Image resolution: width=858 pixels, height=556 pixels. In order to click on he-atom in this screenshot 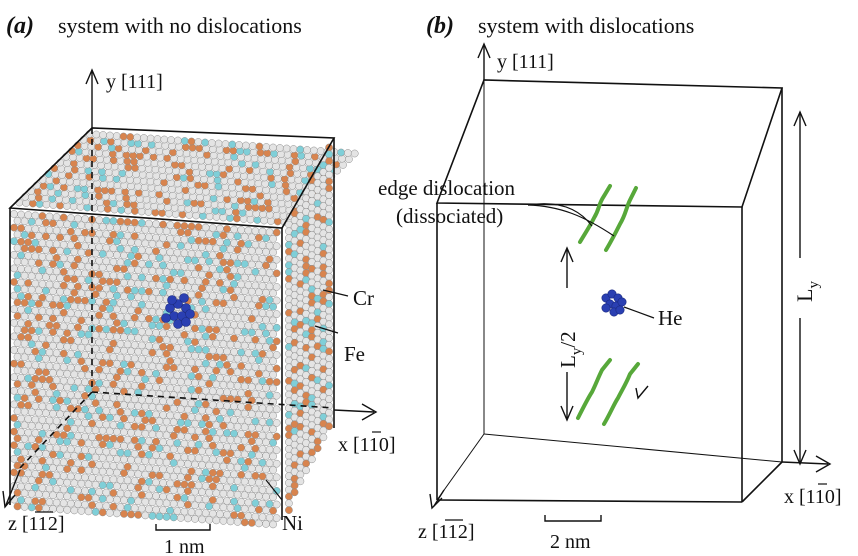, I will do `click(622, 302)`.